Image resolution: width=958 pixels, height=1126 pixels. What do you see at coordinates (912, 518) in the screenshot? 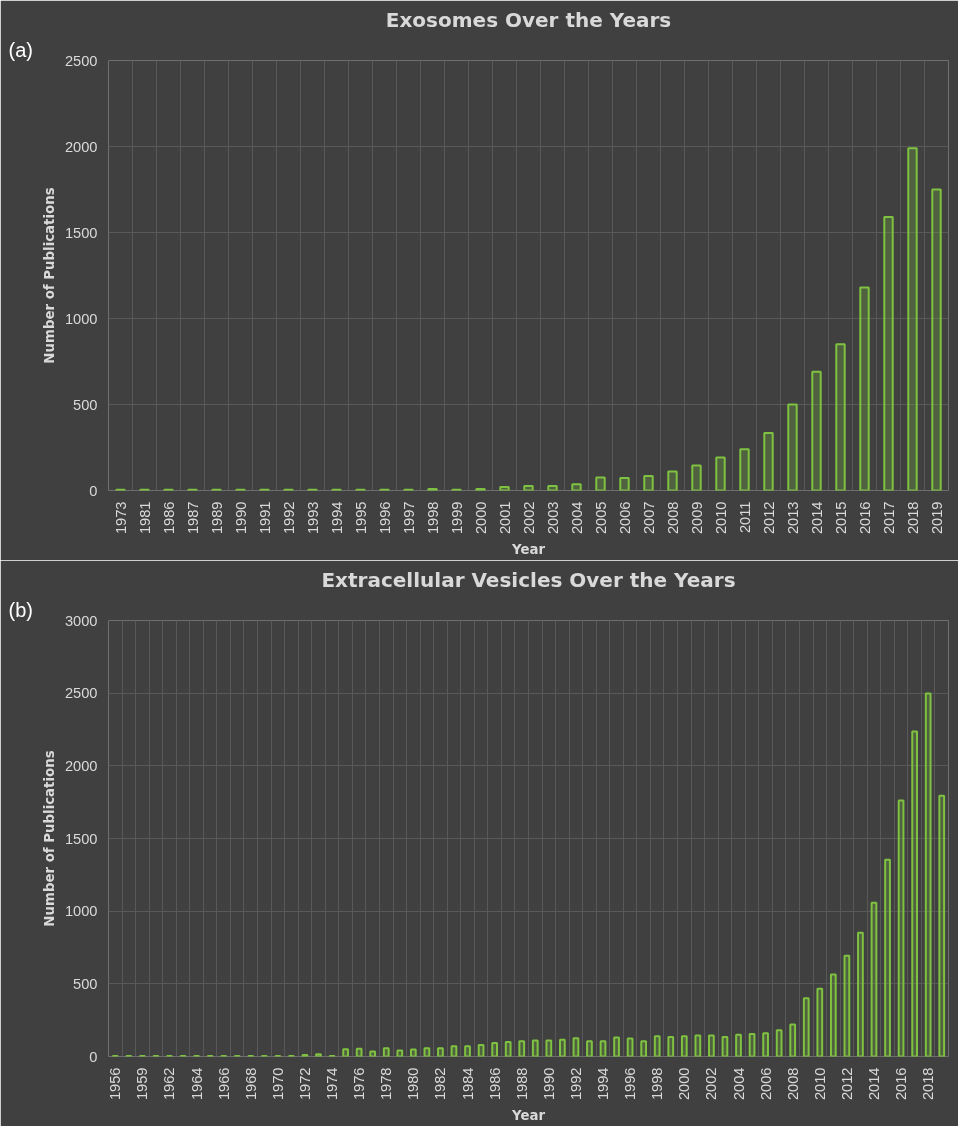
I see `x-tick-label: 2018` at bounding box center [912, 518].